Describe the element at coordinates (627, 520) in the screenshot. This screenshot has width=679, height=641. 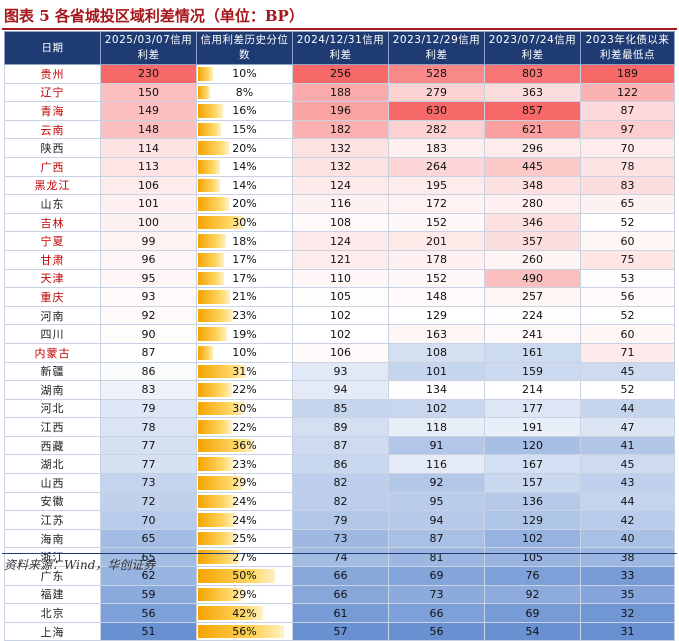
I see `spread-low-cell: 42` at that location.